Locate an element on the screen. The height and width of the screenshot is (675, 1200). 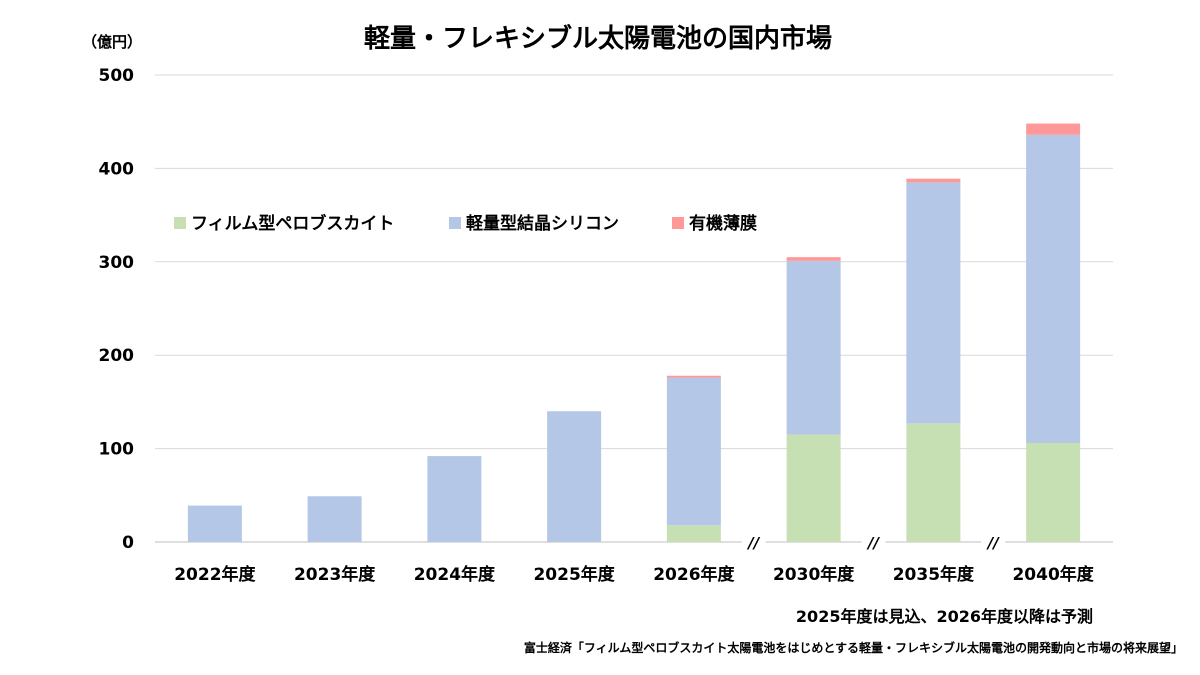
x-tick-label: 2040年度 is located at coordinates (1053, 574).